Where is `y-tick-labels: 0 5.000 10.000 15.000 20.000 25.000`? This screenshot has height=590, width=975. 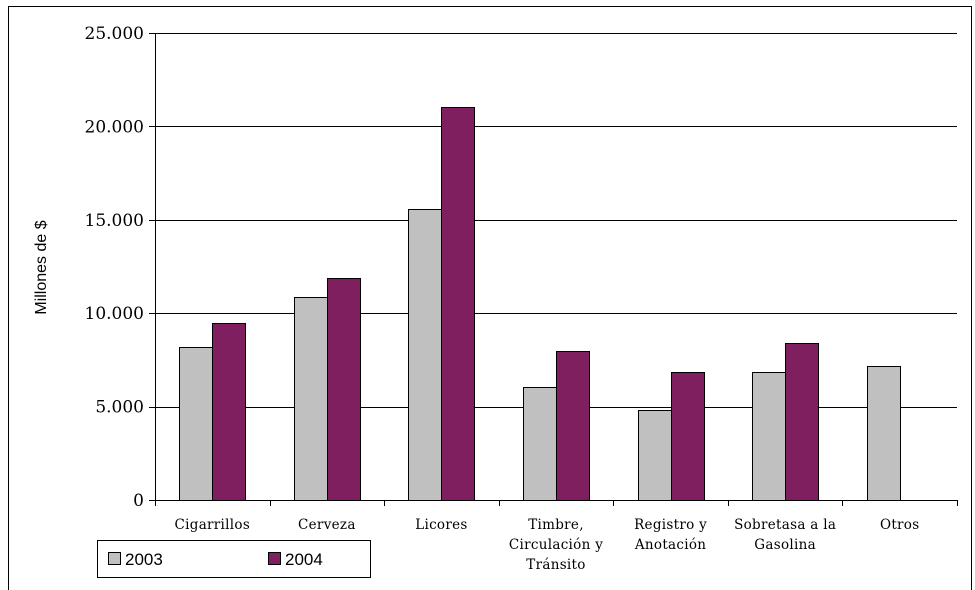
y-tick-labels: 0 5.000 10.000 15.000 20.000 25.000 is located at coordinates (114, 267).